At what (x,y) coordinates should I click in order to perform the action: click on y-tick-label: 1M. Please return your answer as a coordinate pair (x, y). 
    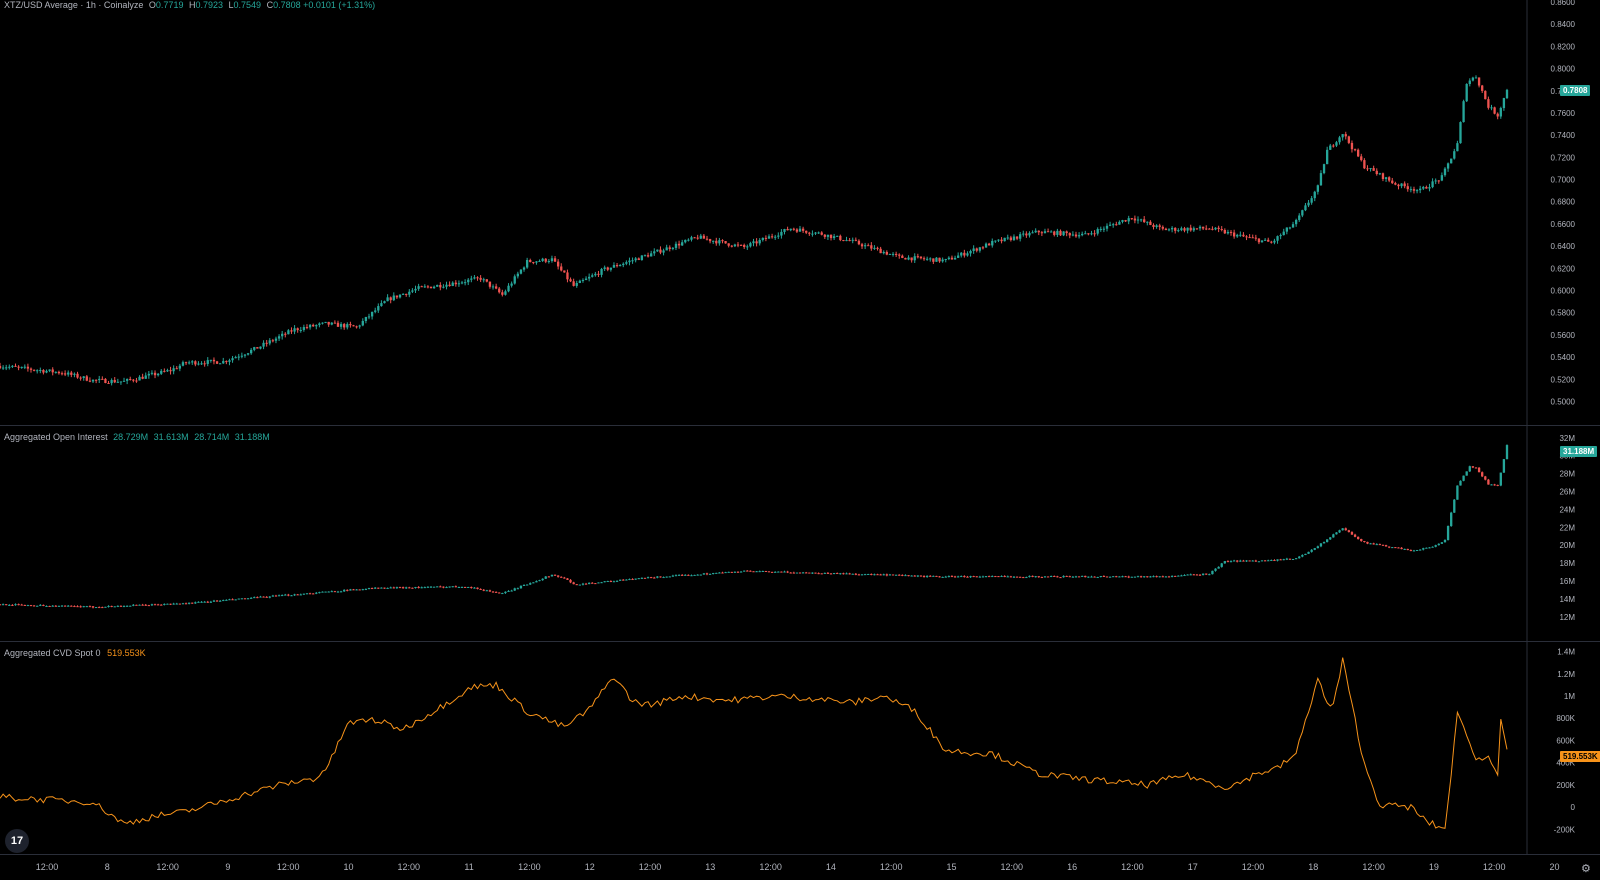
    Looking at the image, I should click on (1569, 696).